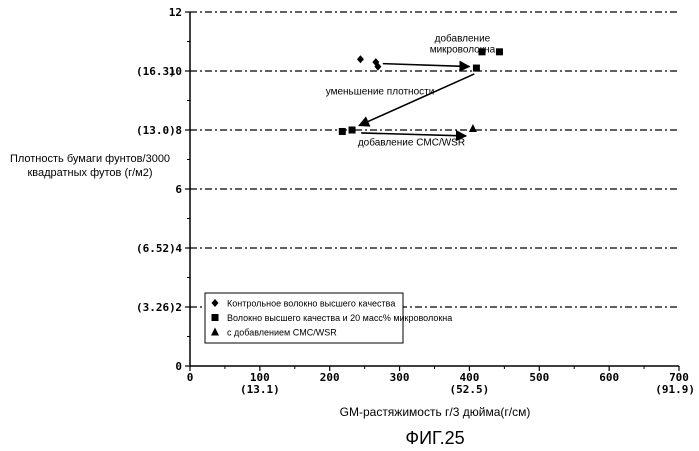 This screenshot has width=699, height=451. What do you see at coordinates (178, 248) in the screenshot?
I see `y-tick-label-4: 4` at bounding box center [178, 248].